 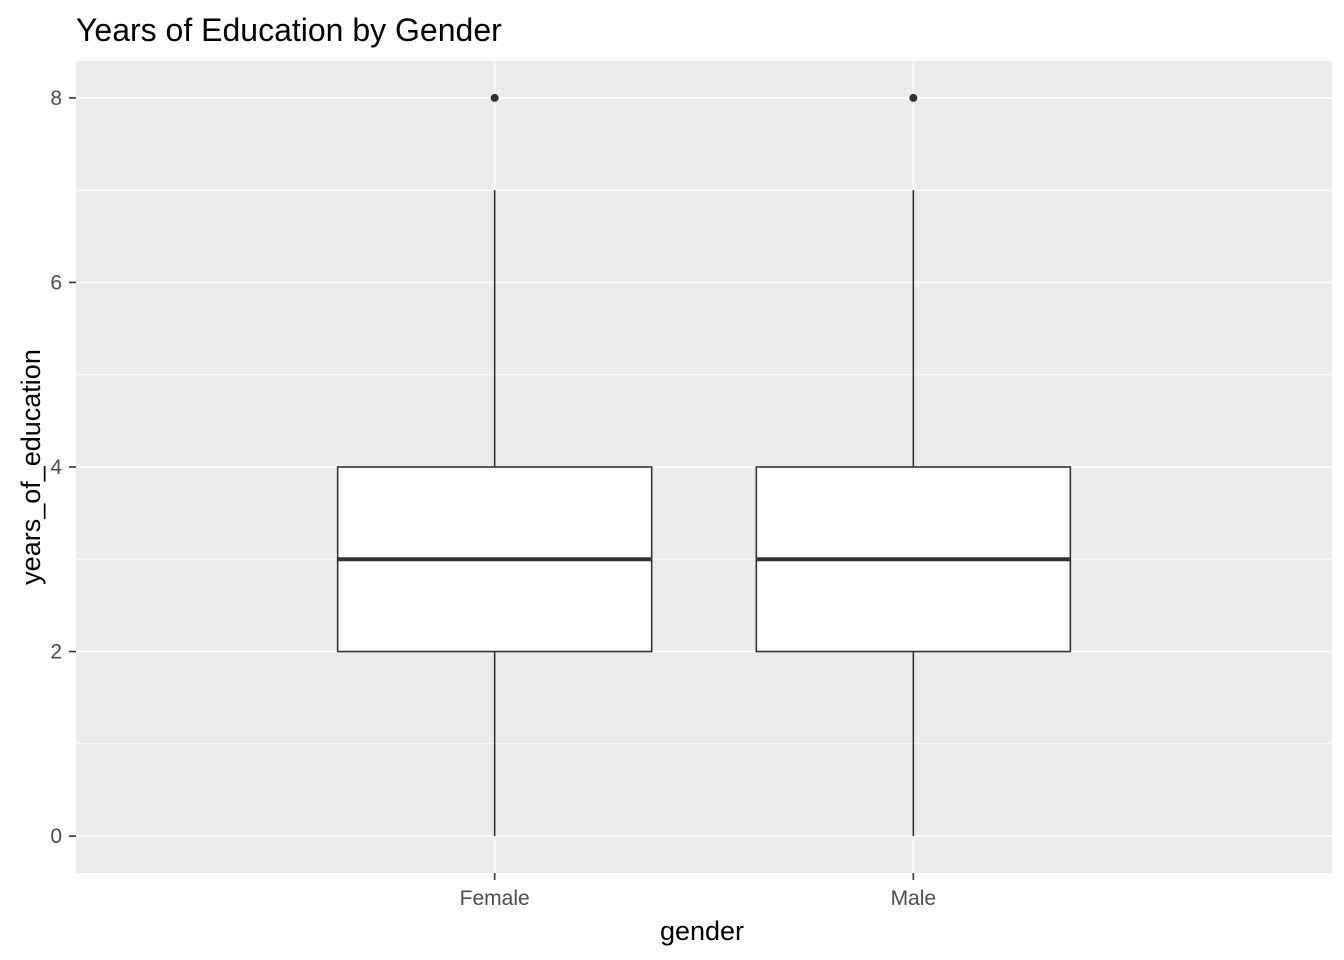 What do you see at coordinates (63, 467) in the screenshot?
I see `y-axis: 0 2 4 6 8` at bounding box center [63, 467].